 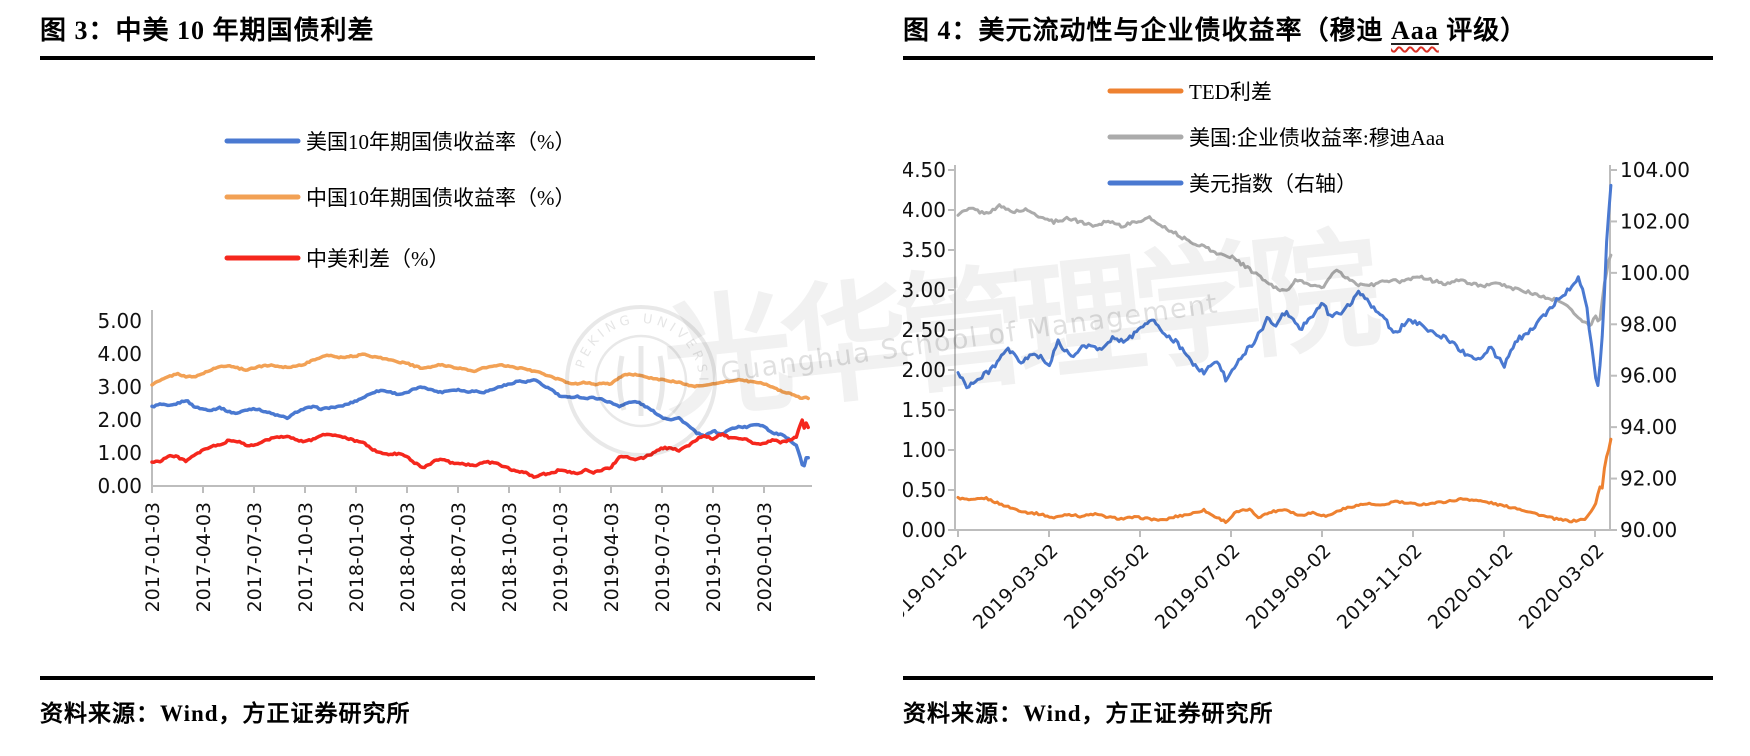 What do you see at coordinates (1230, 92) in the screenshot?
I see `legend-label: TED利差` at bounding box center [1230, 92].